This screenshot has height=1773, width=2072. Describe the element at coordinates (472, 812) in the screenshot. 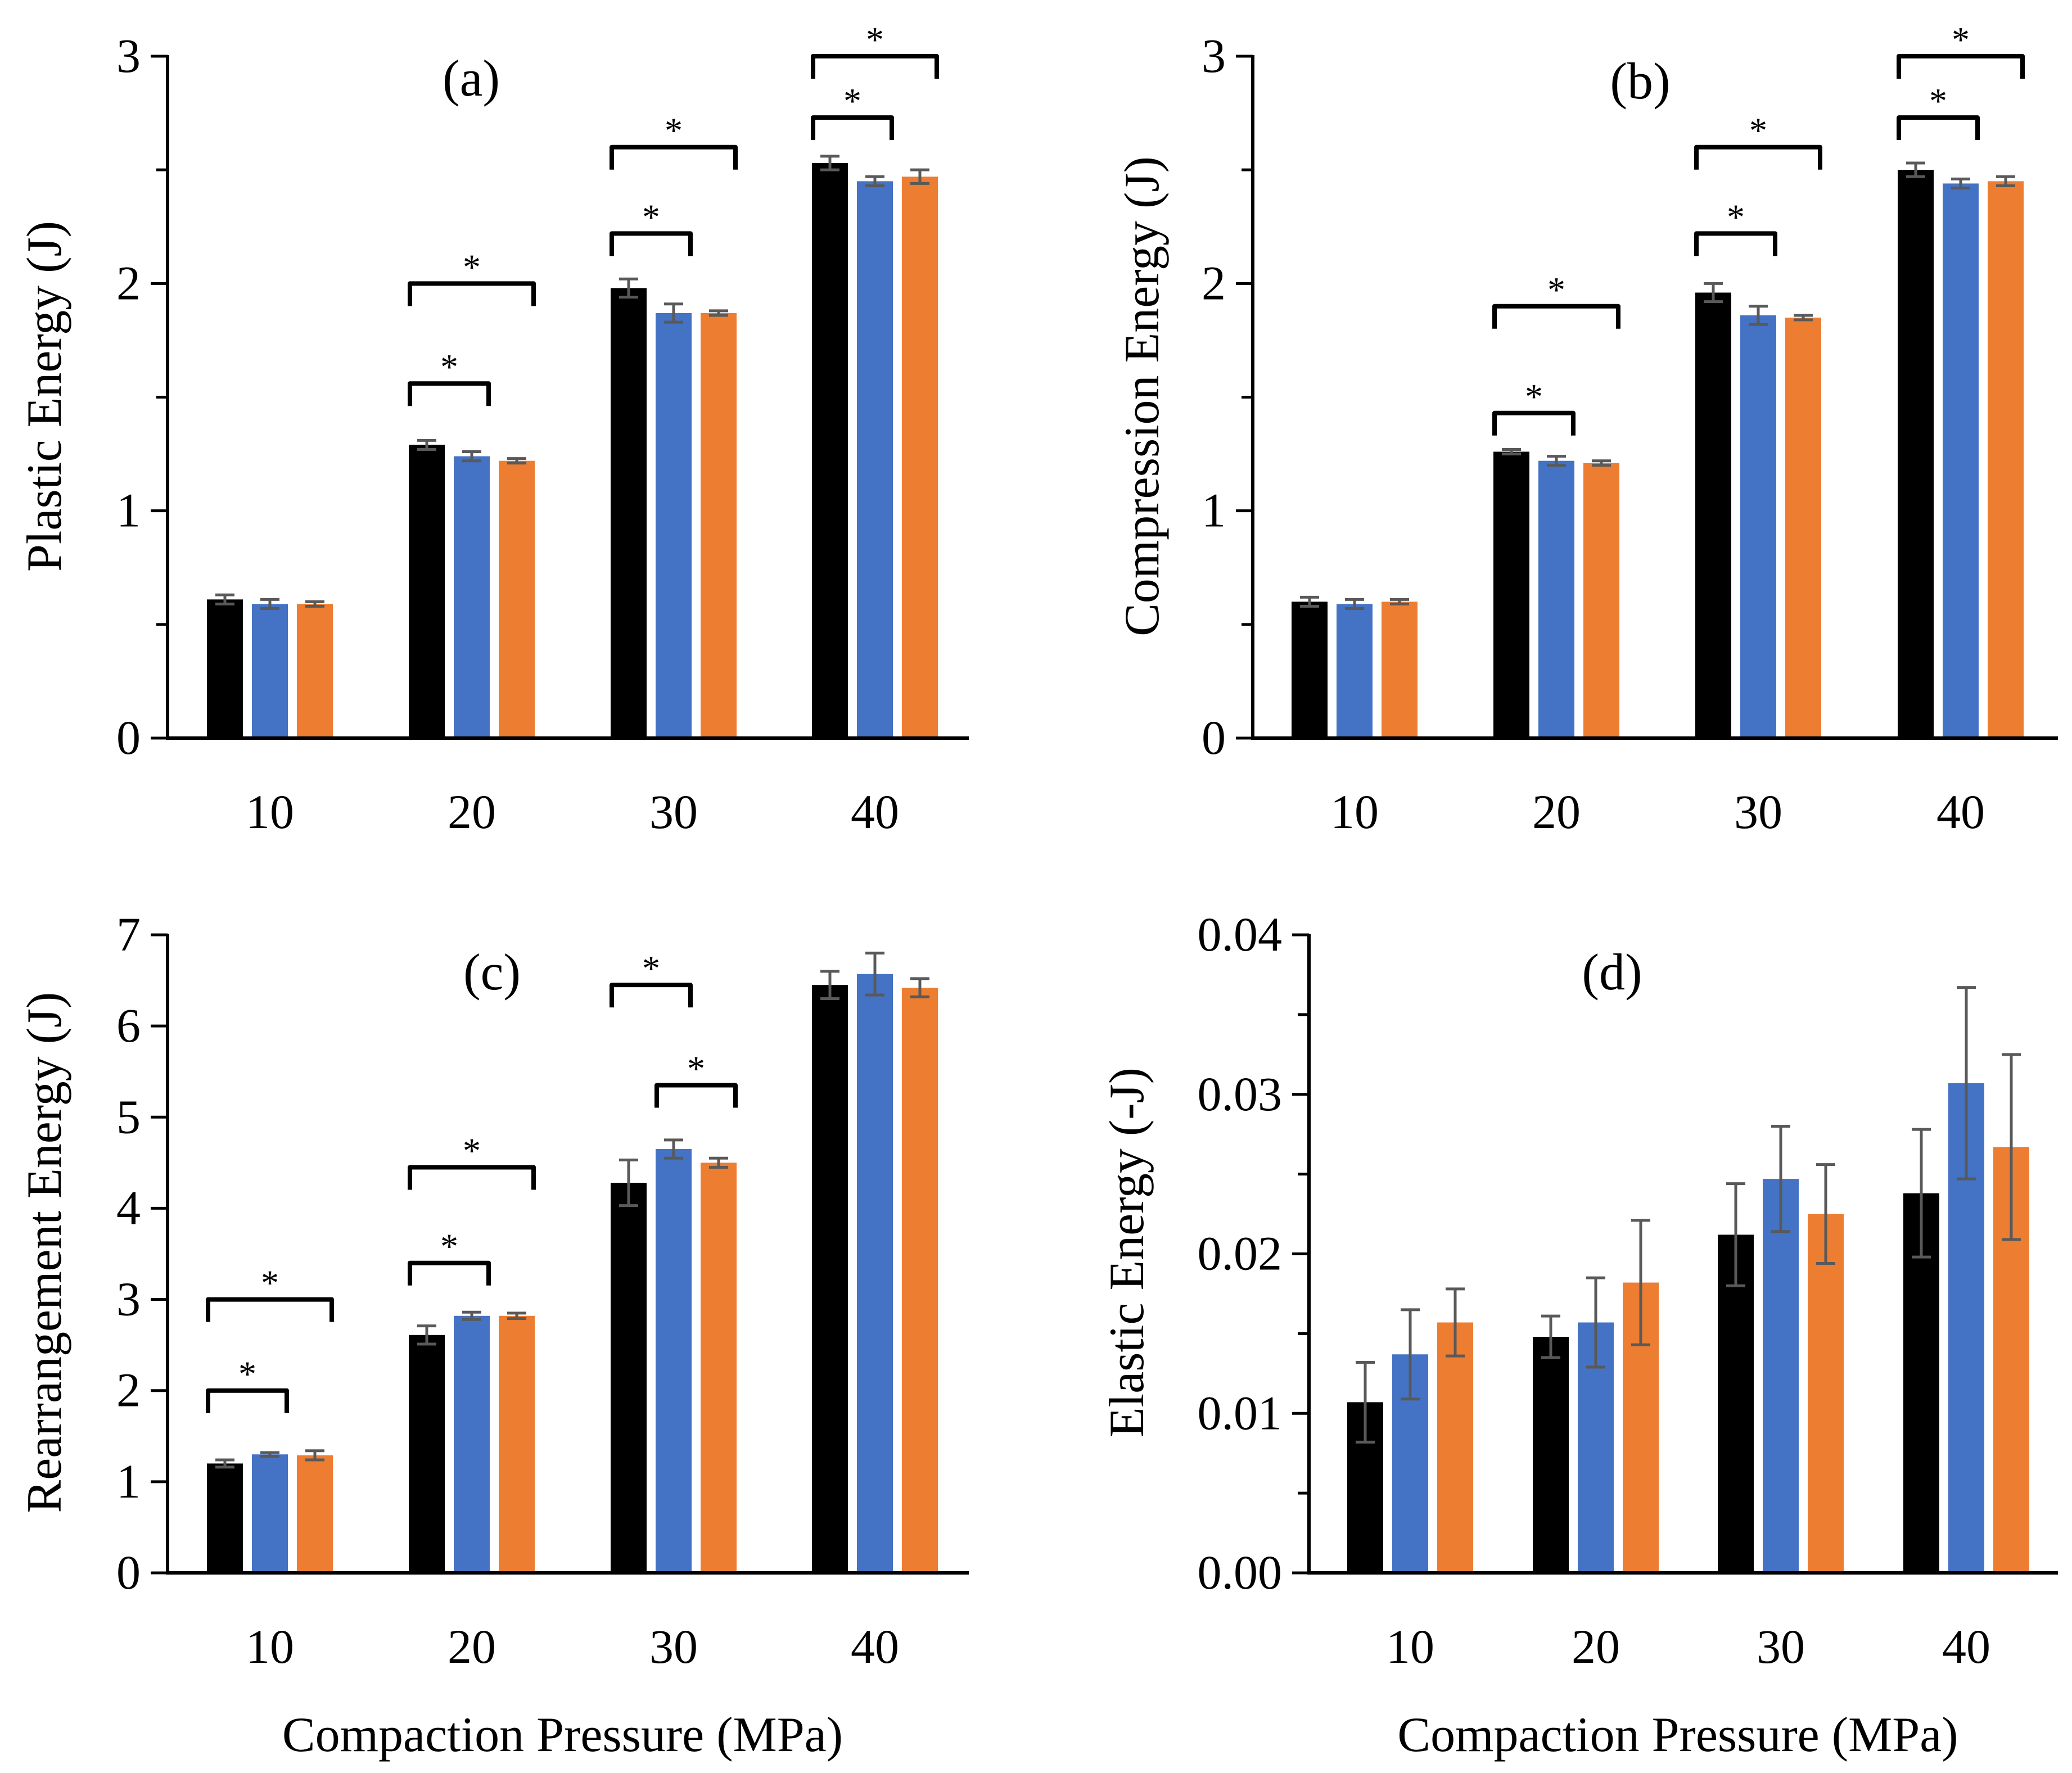

I see `panel-a-x-tick-label: 20` at that location.